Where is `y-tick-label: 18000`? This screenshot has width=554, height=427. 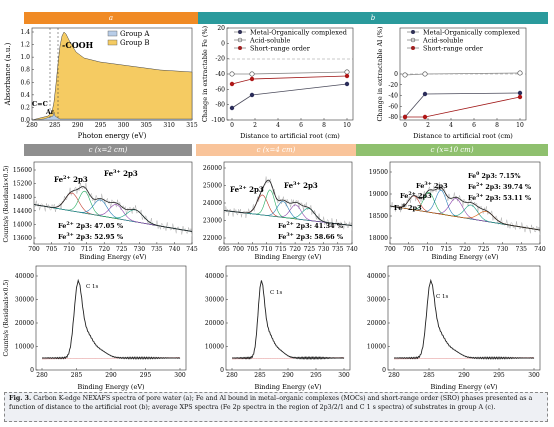
y-tick-label: 18000 is located at coordinates (378, 238).